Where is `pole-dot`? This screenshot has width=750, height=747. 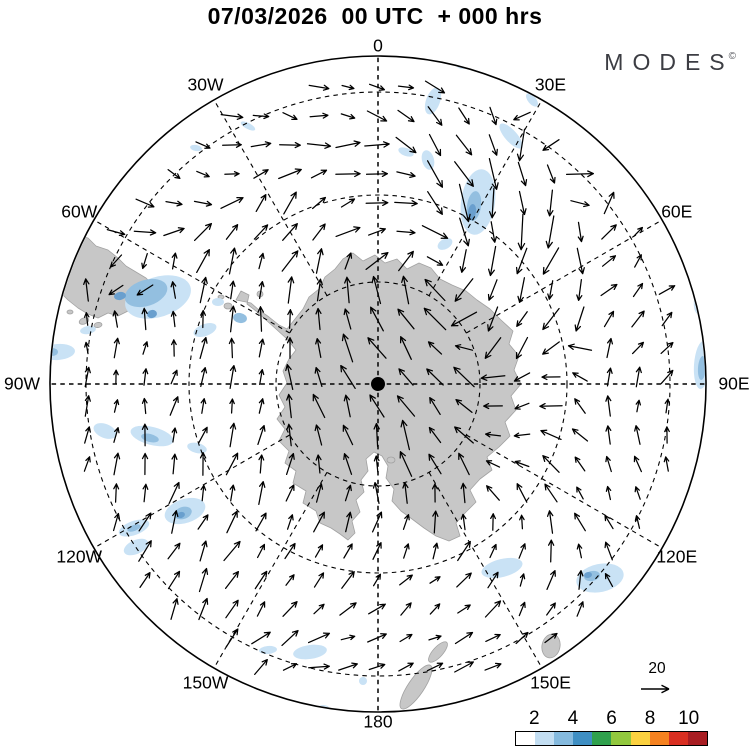 pole-dot is located at coordinates (378, 384).